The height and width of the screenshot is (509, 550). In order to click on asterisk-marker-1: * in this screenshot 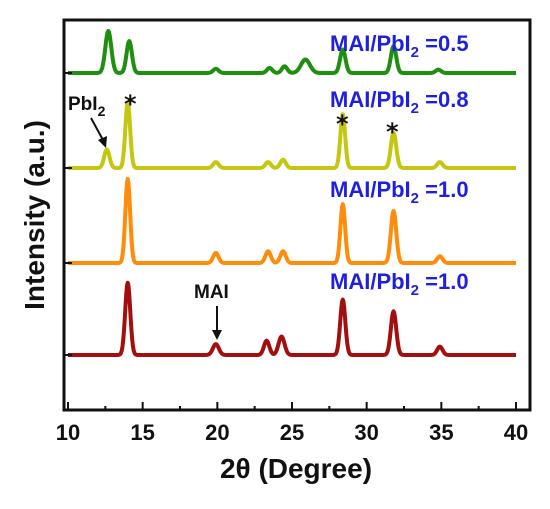, I will do `click(130, 104)`.